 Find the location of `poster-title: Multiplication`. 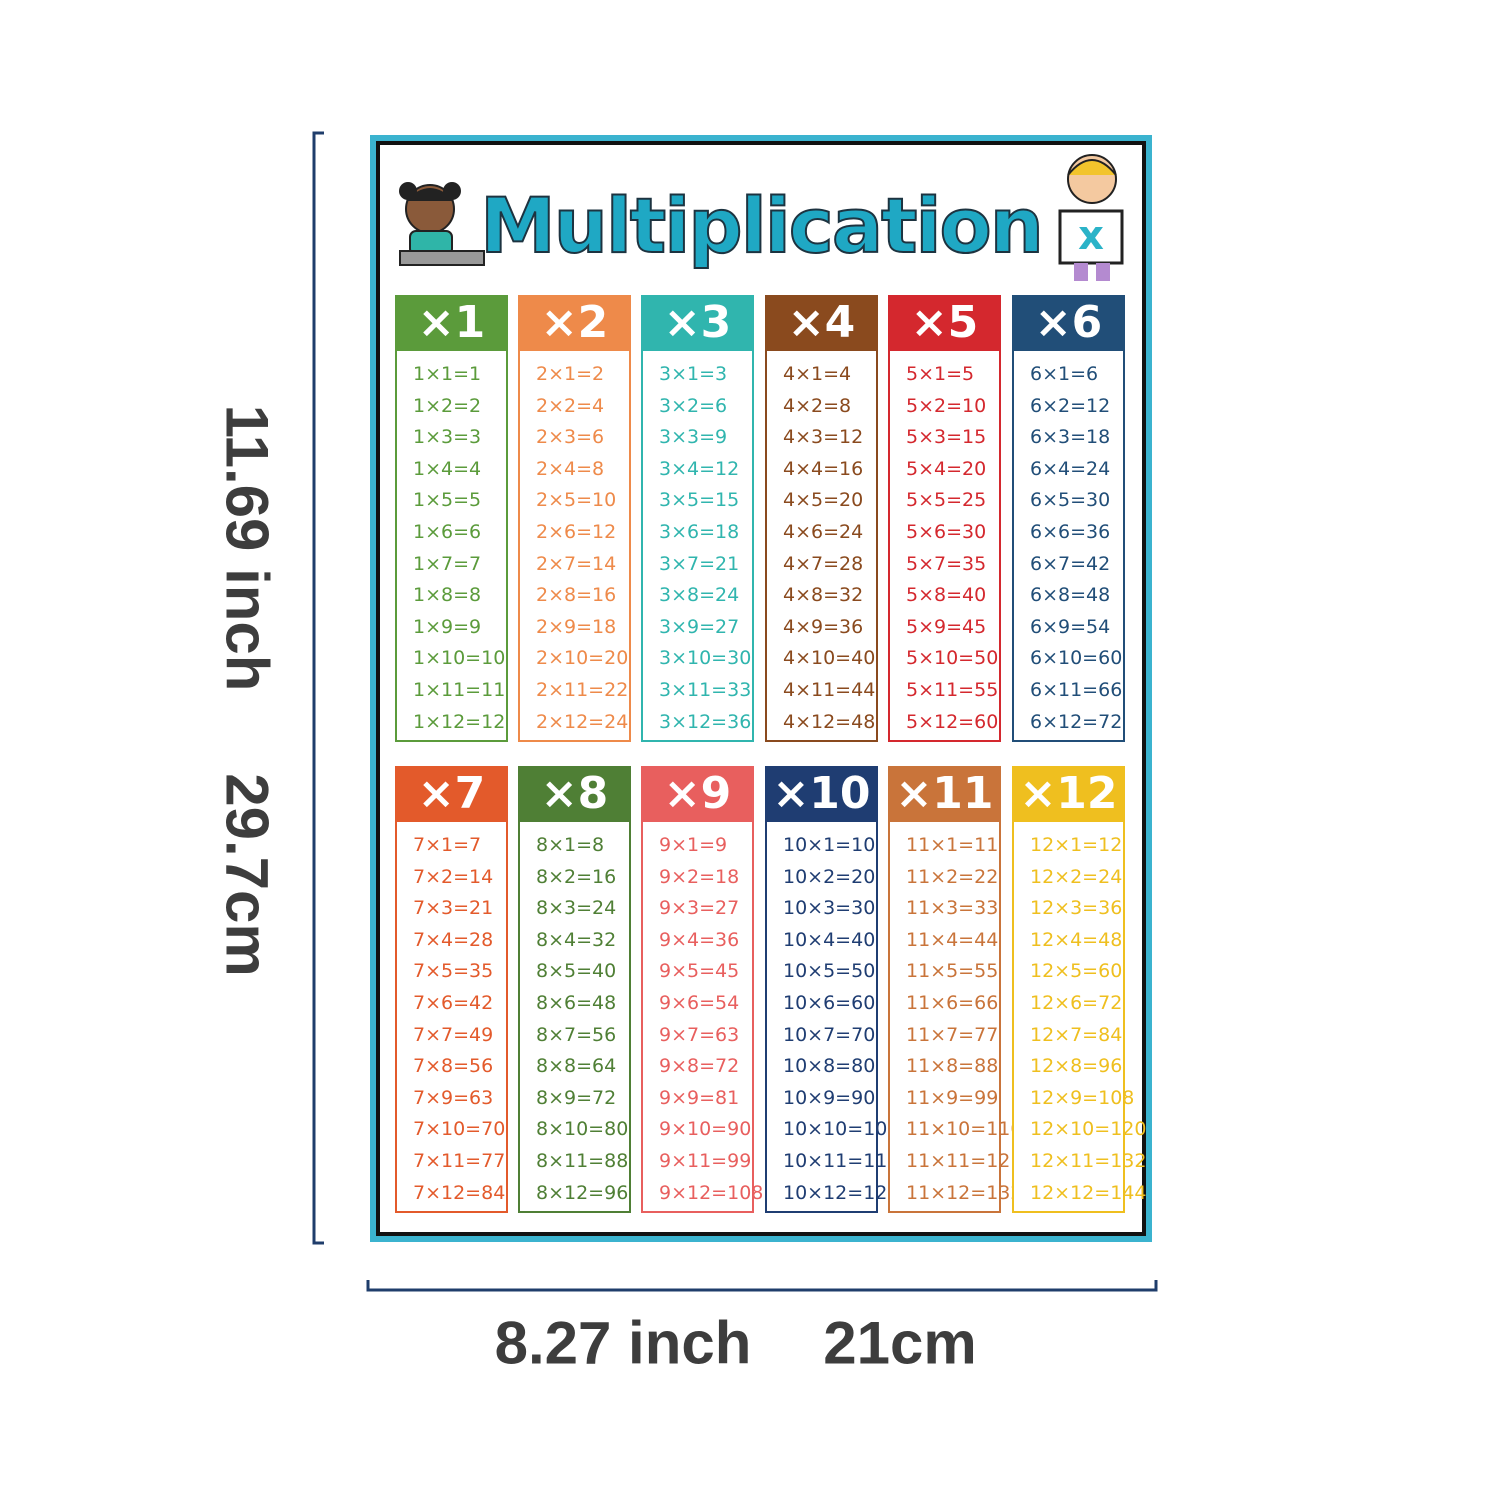

poster-title: Multiplication is located at coordinates (762, 225).